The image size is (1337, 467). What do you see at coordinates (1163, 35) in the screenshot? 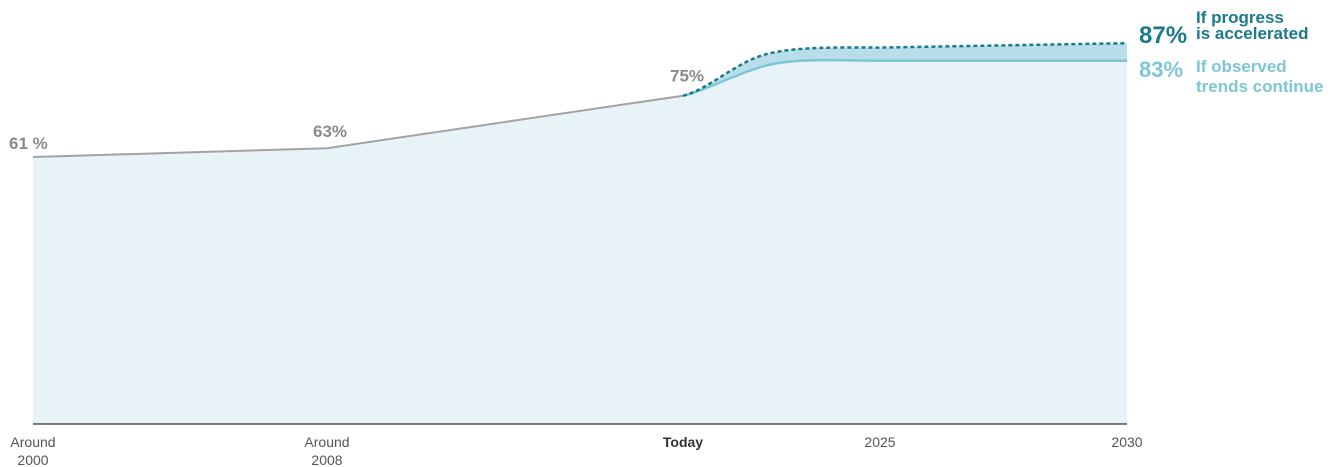
I see `accelerated-value-label: 87%` at bounding box center [1163, 35].